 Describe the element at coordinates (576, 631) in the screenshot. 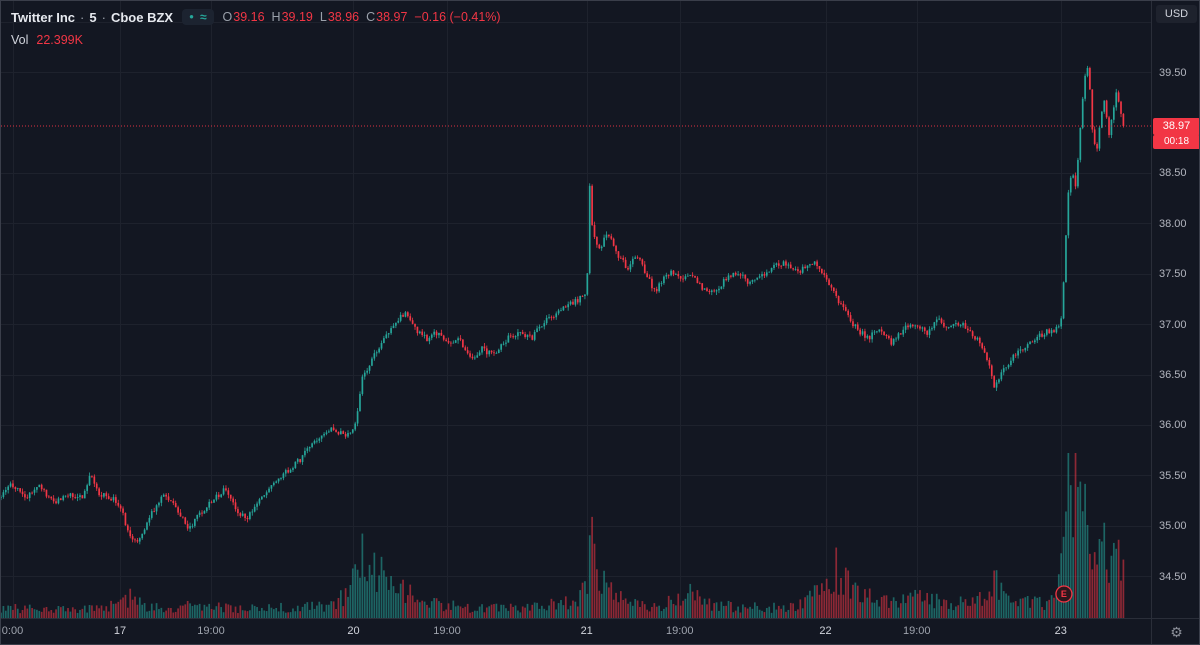

I see `time-axis: 0:00 17 19:00 20 19:00 21 19:00 22 19:00 23` at that location.